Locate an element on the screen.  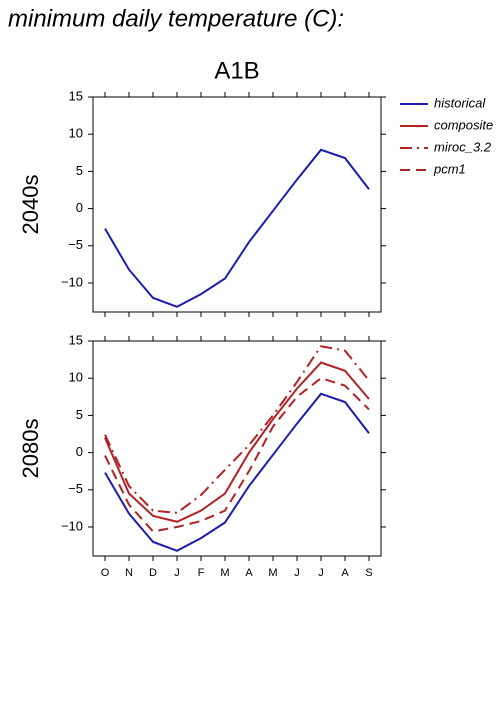
legend-label: pcm1 is located at coordinates (449, 168).